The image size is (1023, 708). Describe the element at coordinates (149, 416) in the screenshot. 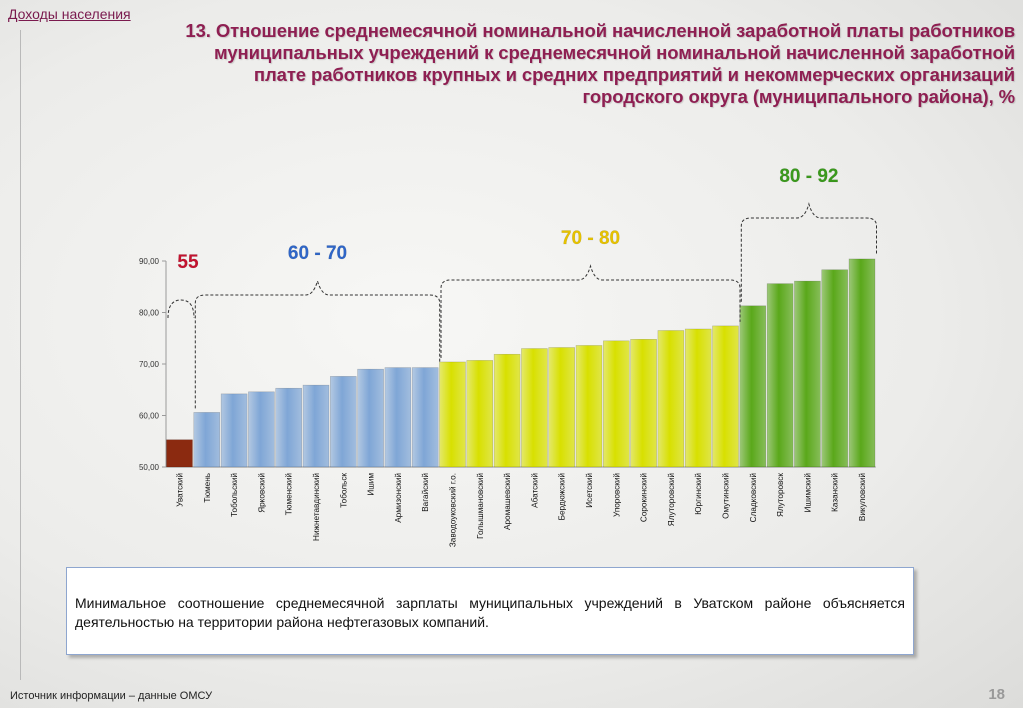

I see `y-tick-label: 60,00` at that location.